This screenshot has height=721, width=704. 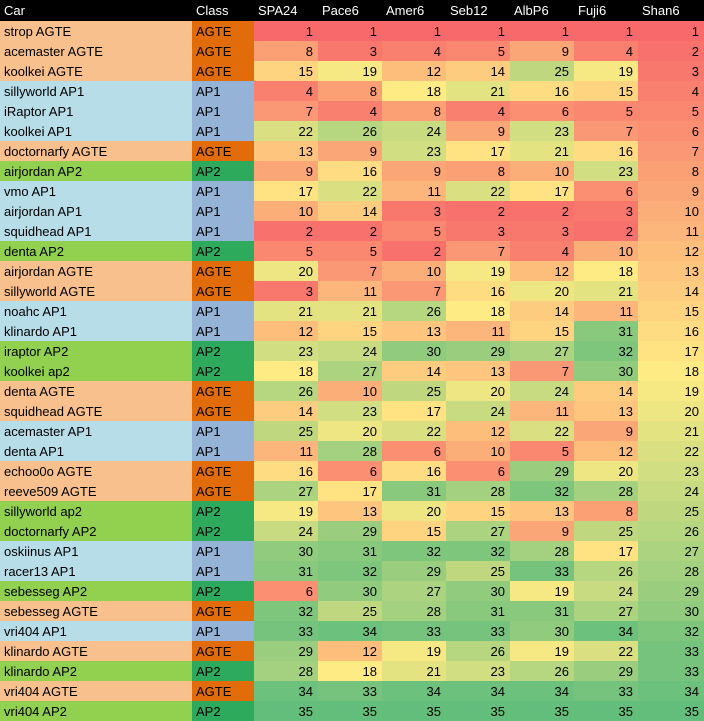 What do you see at coordinates (286, 311) in the screenshot?
I see `spa24-cell: 21` at bounding box center [286, 311].